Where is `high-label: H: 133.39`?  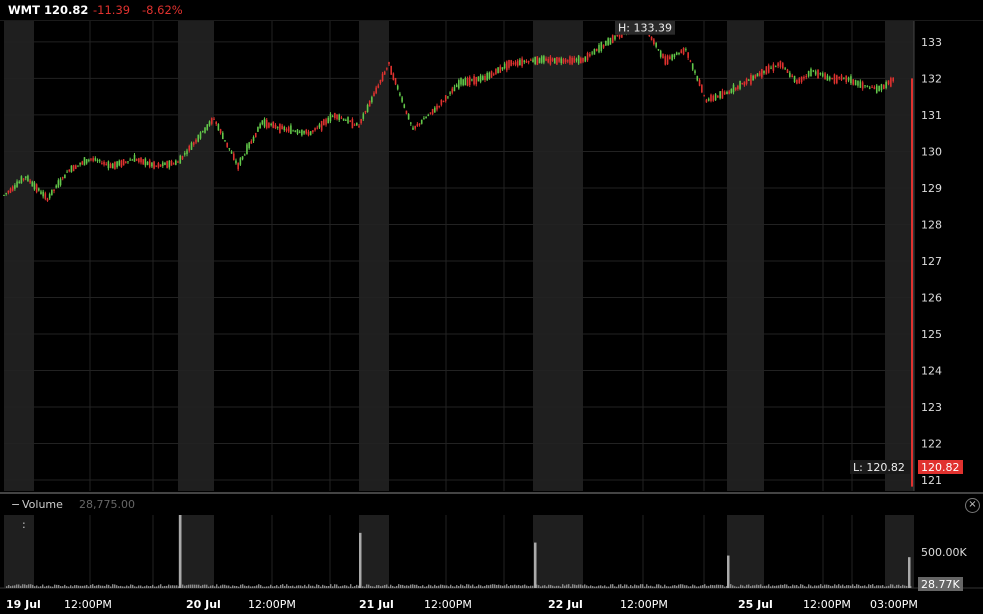
high-label: H: 133.39 is located at coordinates (645, 28).